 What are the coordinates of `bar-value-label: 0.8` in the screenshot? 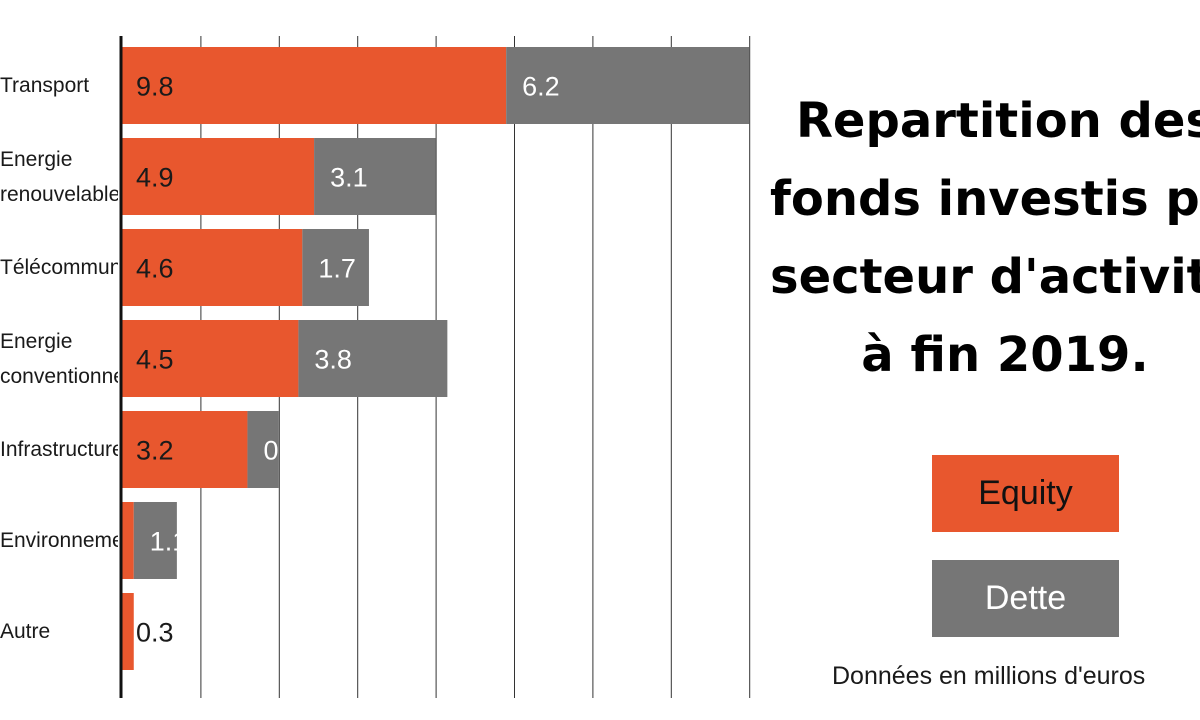 It's located at (282, 451).